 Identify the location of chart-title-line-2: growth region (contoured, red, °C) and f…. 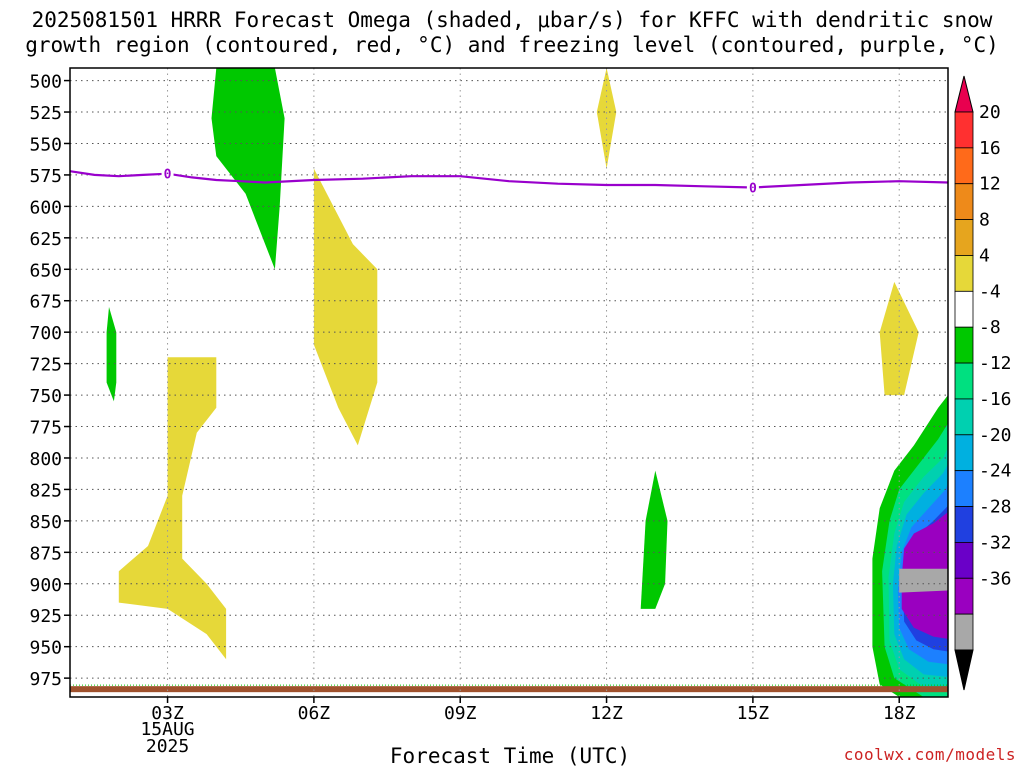
(512, 45).